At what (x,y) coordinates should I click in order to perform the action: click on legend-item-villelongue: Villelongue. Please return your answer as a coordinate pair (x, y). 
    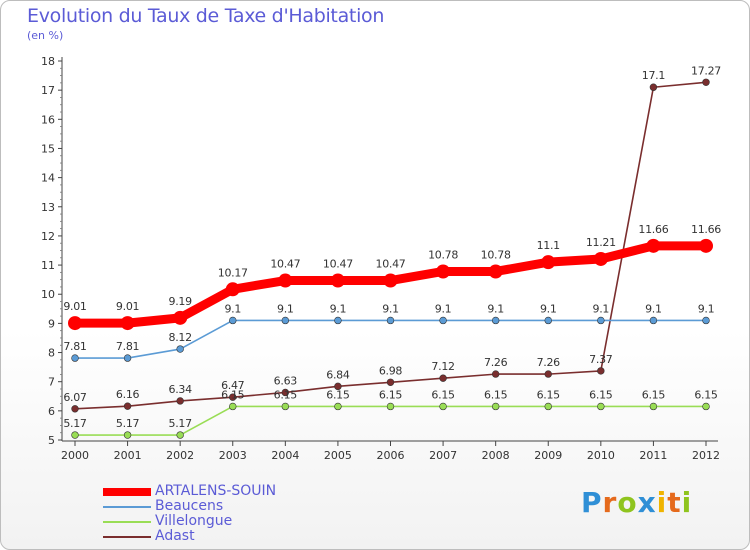
    Looking at the image, I should click on (189, 521).